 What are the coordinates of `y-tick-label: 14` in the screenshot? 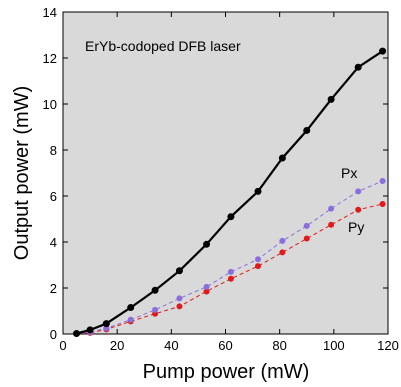 It's located at (50, 12).